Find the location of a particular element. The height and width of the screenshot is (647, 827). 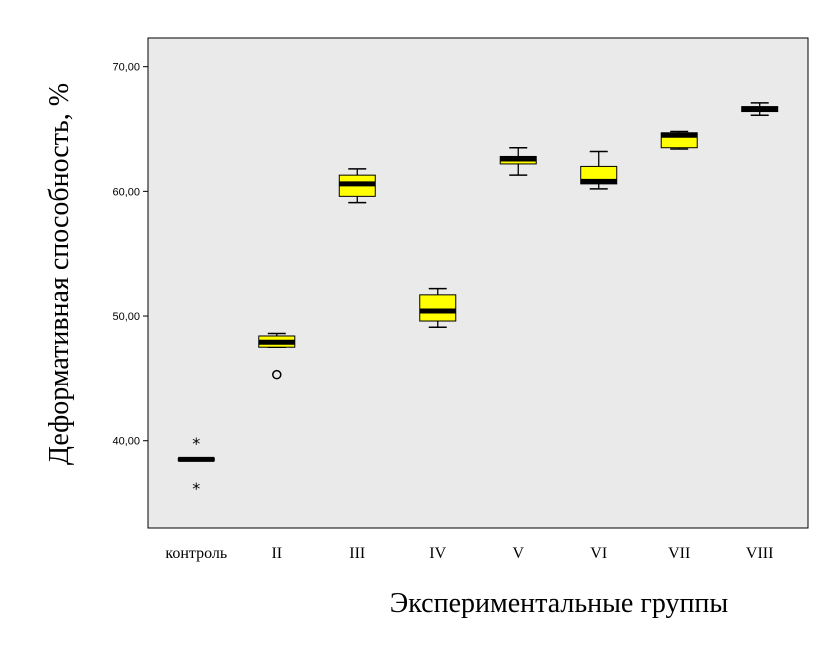

y-tick-label: 40,00 is located at coordinates (126, 442).